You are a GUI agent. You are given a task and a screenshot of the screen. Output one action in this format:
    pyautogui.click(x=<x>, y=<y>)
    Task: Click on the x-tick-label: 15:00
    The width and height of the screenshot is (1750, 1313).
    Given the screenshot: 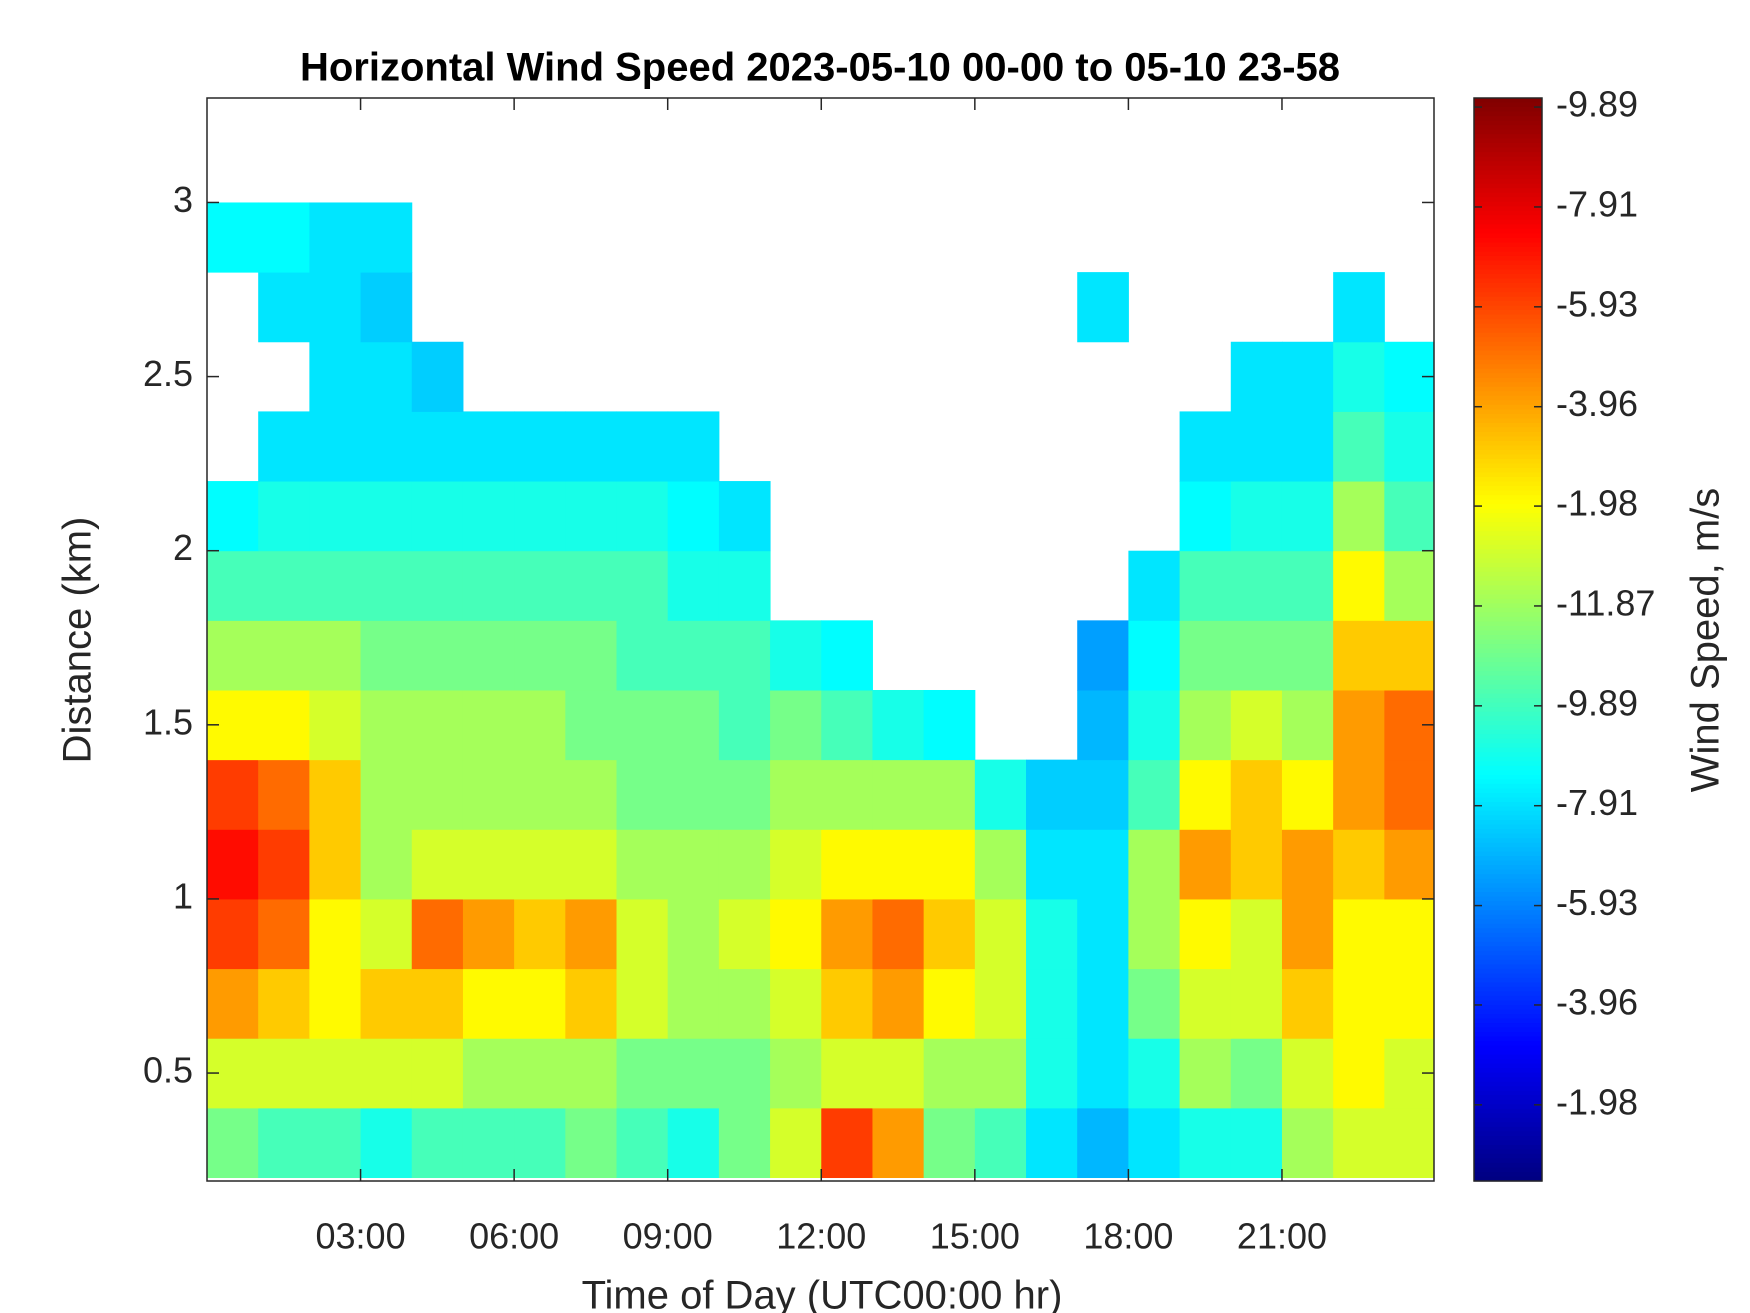 What is the action you would take?
    pyautogui.click(x=975, y=1236)
    